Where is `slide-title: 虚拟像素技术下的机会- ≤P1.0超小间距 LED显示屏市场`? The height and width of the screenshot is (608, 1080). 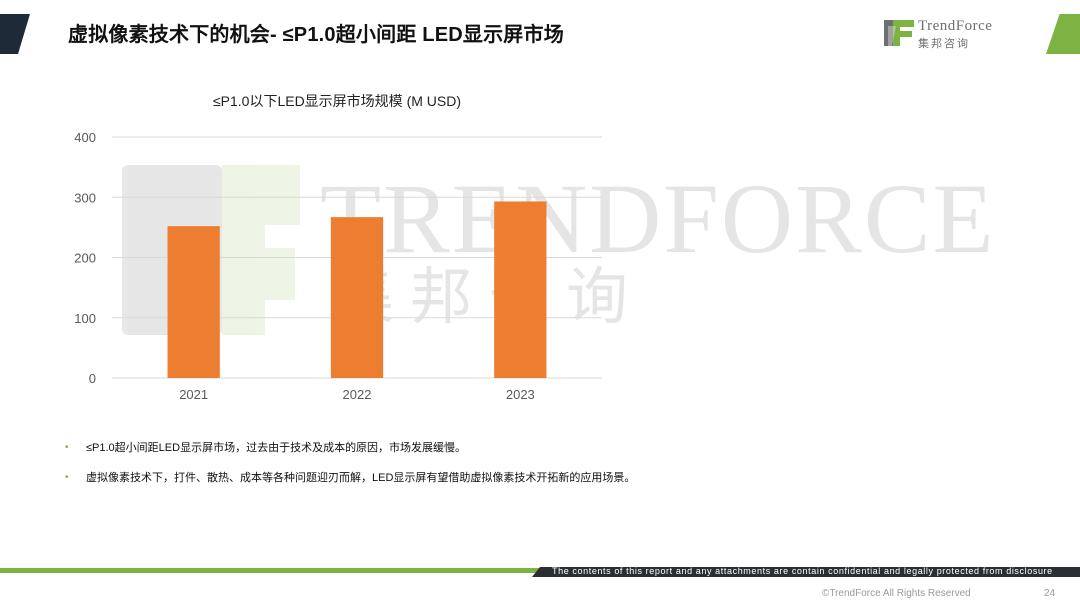
slide-title: 虚拟像素技术下的机会- ≤P1.0超小间距 LED显示屏市场 is located at coordinates (316, 35).